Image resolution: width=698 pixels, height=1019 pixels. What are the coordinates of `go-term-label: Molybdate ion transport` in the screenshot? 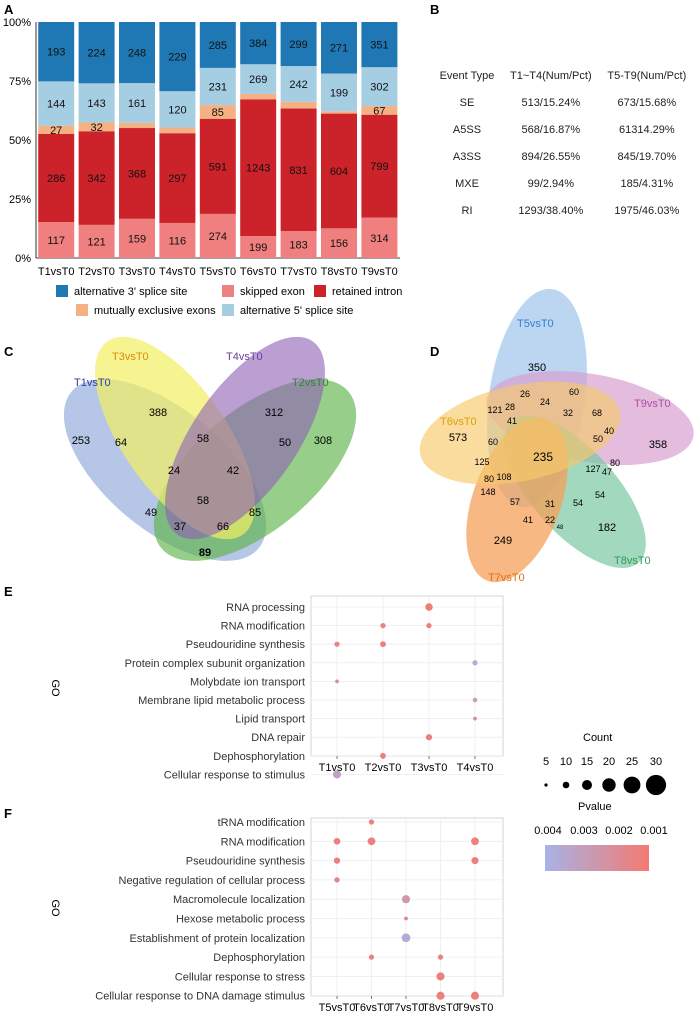 It's located at (247, 682).